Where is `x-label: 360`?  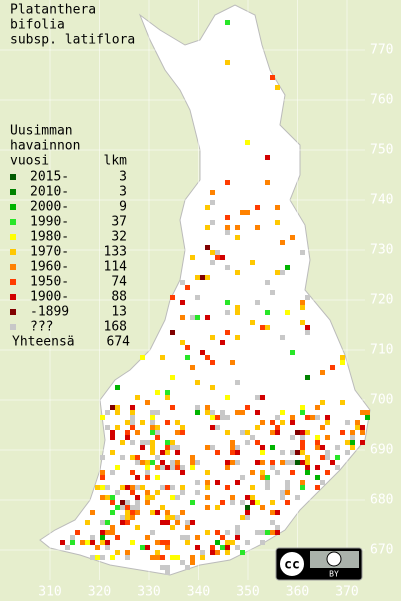
x-label: 360 is located at coordinates (297, 592).